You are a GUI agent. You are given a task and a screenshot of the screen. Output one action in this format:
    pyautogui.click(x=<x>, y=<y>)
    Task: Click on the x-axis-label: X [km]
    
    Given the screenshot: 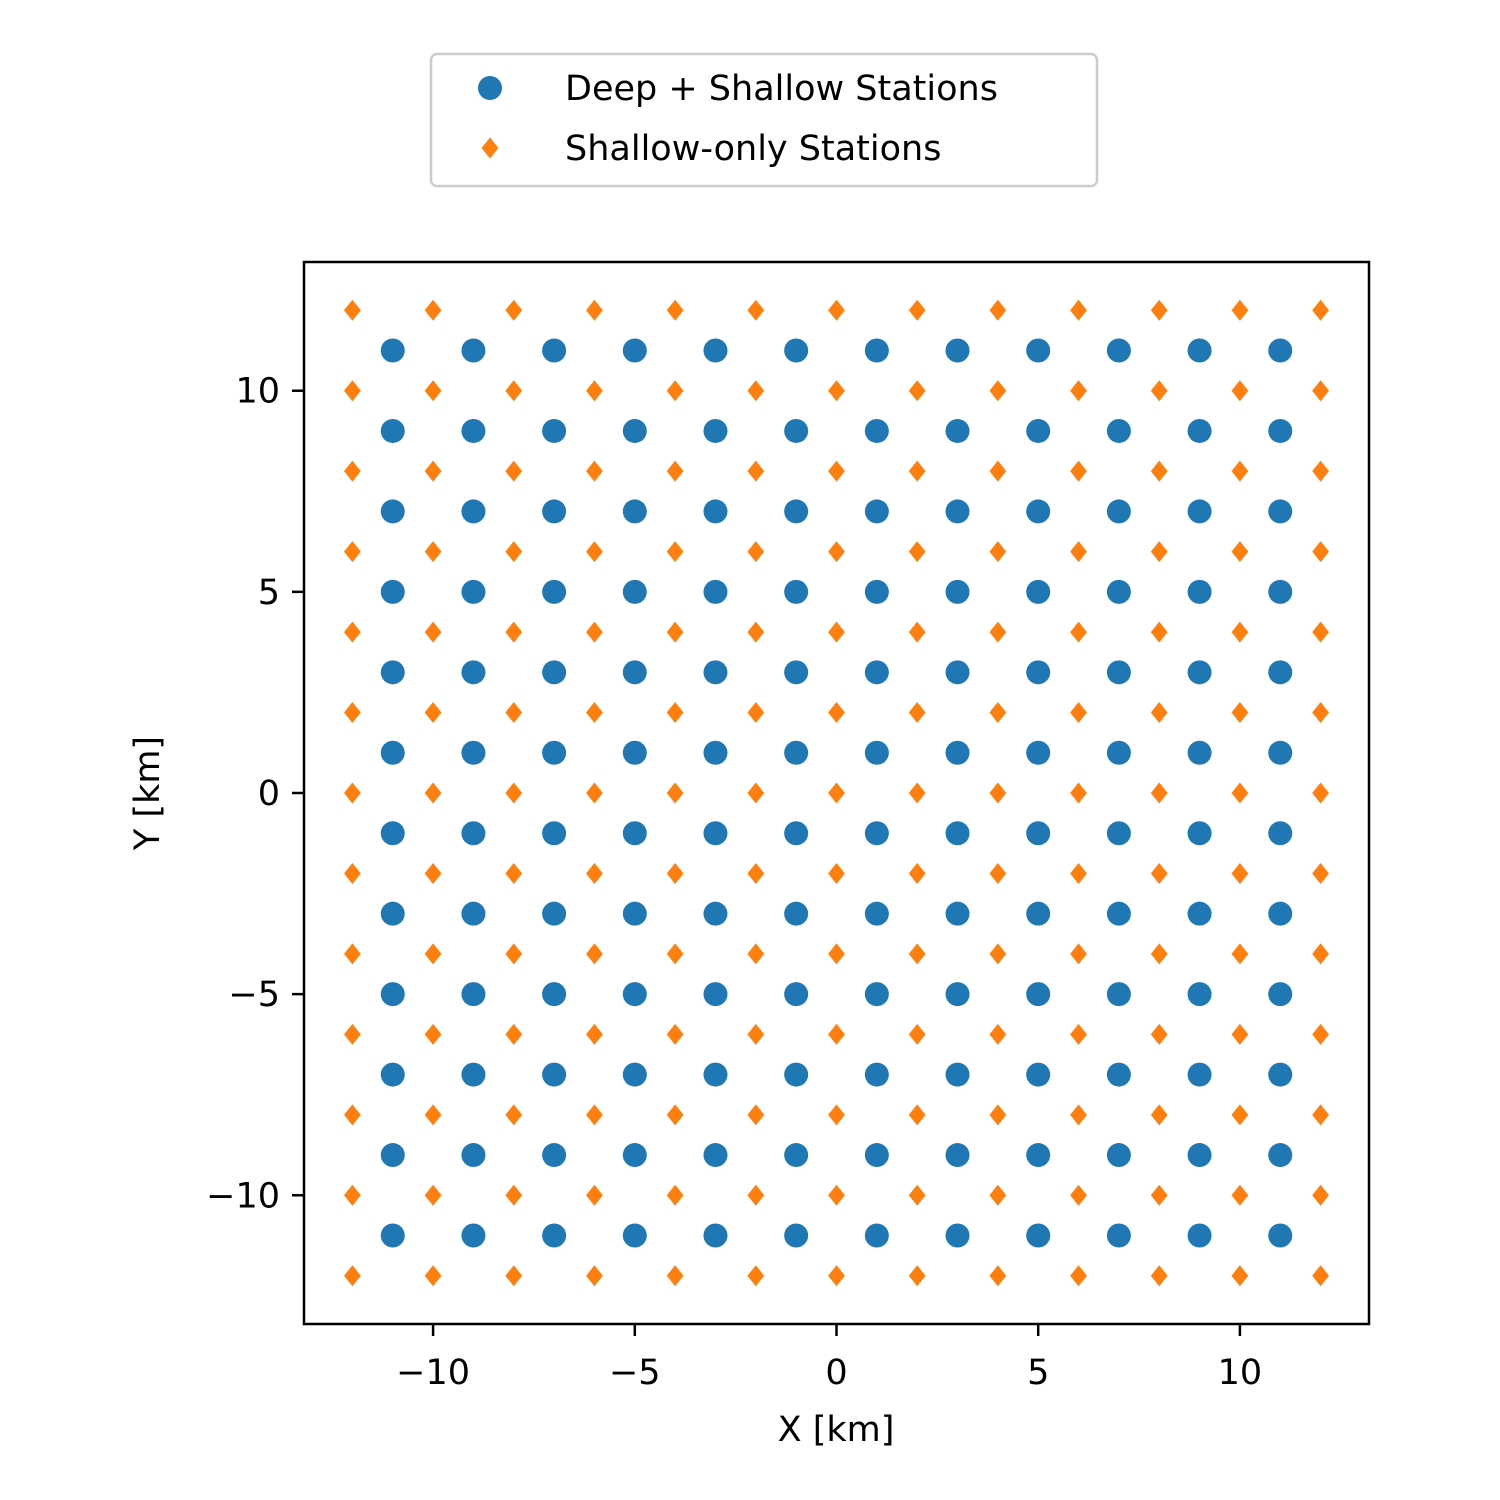 What is the action you would take?
    pyautogui.click(x=836, y=1430)
    